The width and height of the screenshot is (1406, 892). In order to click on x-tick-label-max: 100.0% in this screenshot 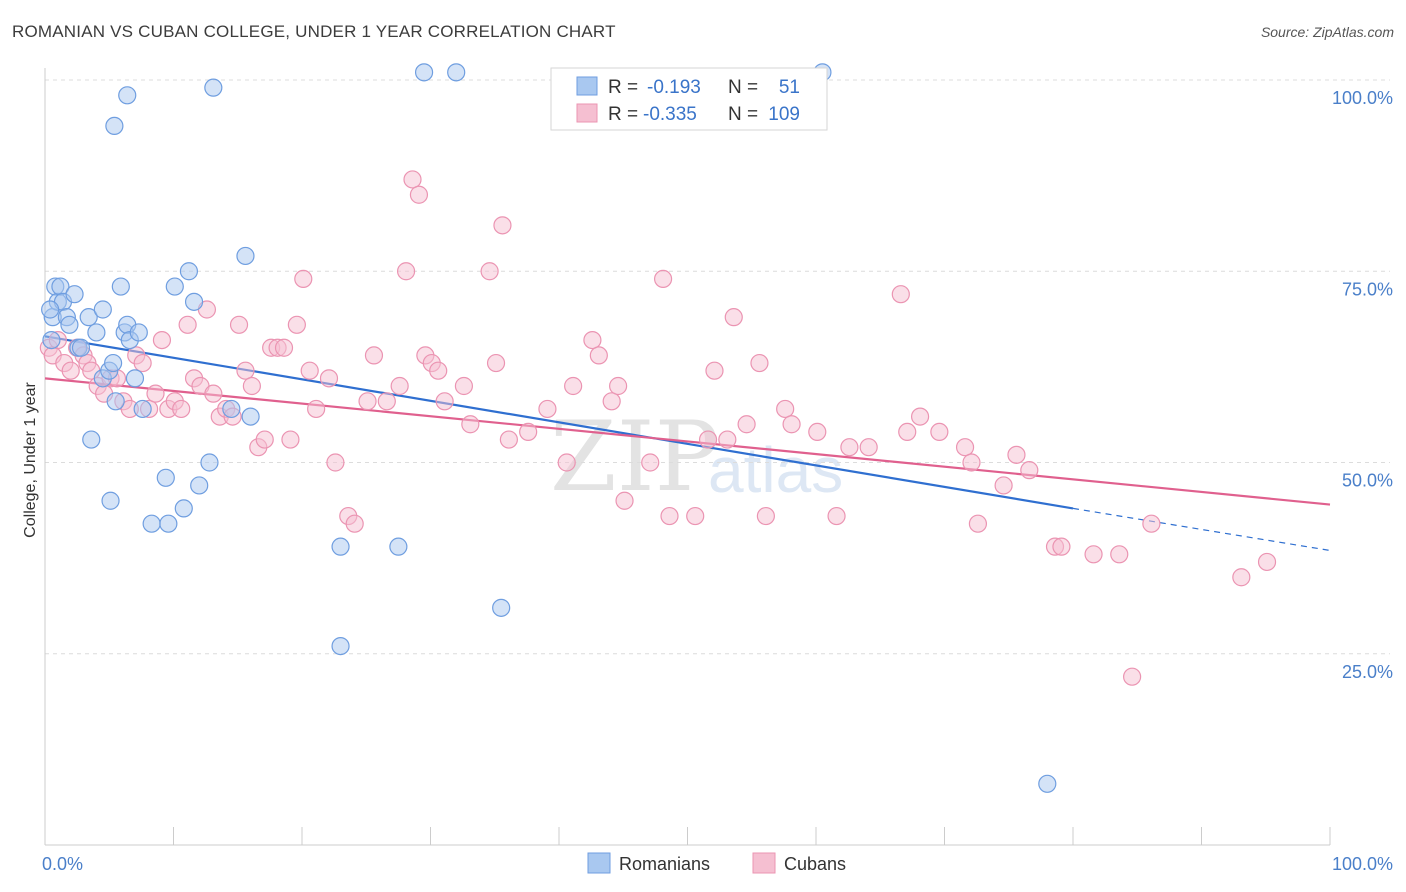, I will do `click(1362, 864)`.